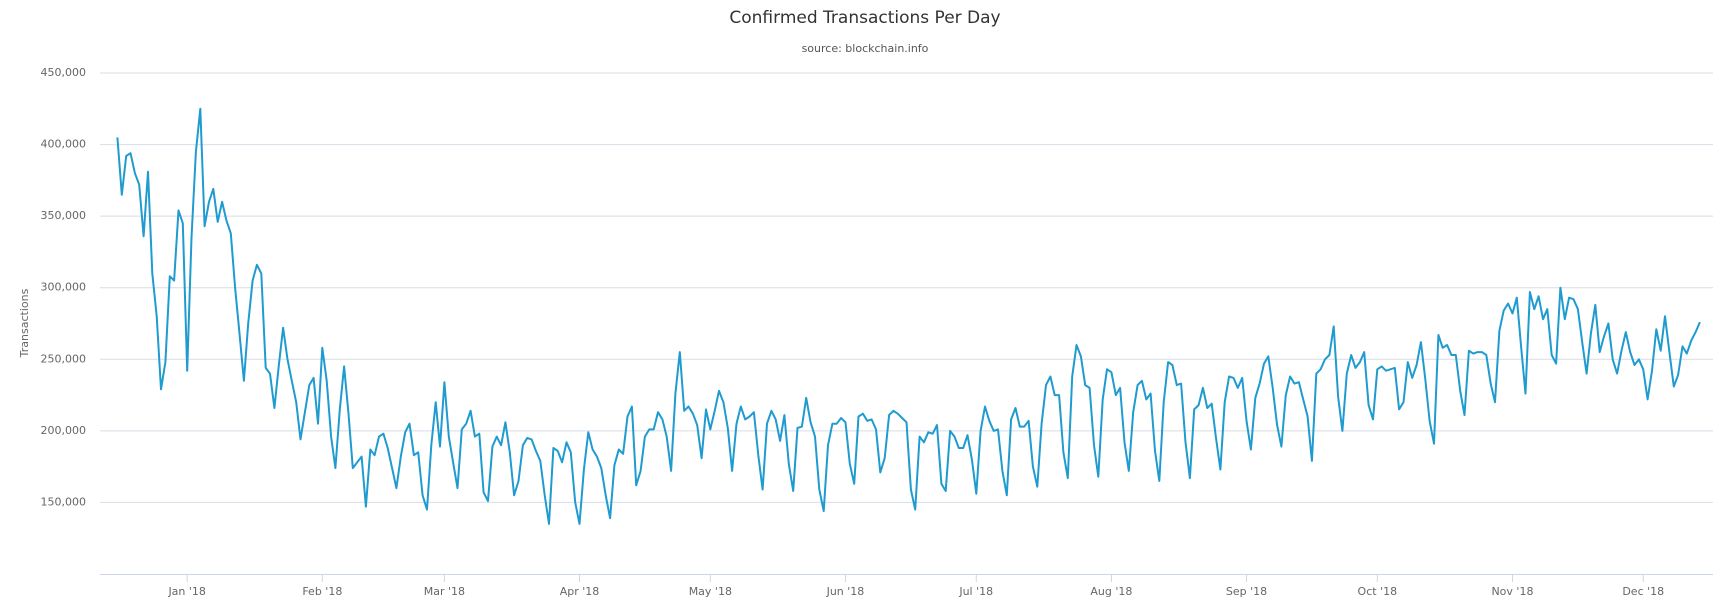 The image size is (1730, 608). I want to click on x-tick-label: Nov '18, so click(1512, 591).